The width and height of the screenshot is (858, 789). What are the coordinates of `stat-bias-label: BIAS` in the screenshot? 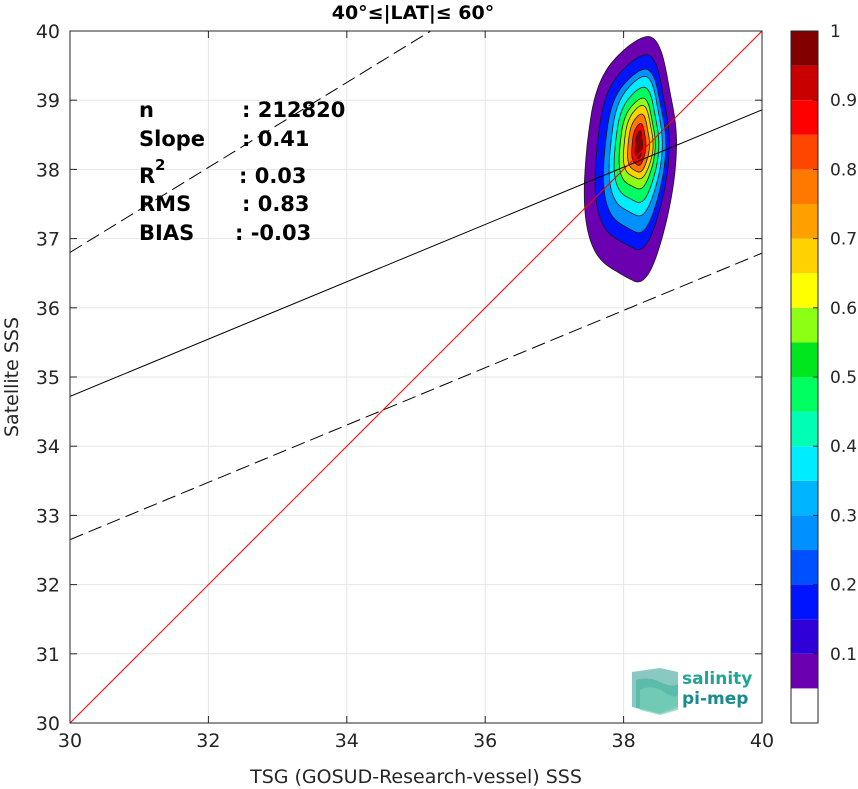 It's located at (166, 233).